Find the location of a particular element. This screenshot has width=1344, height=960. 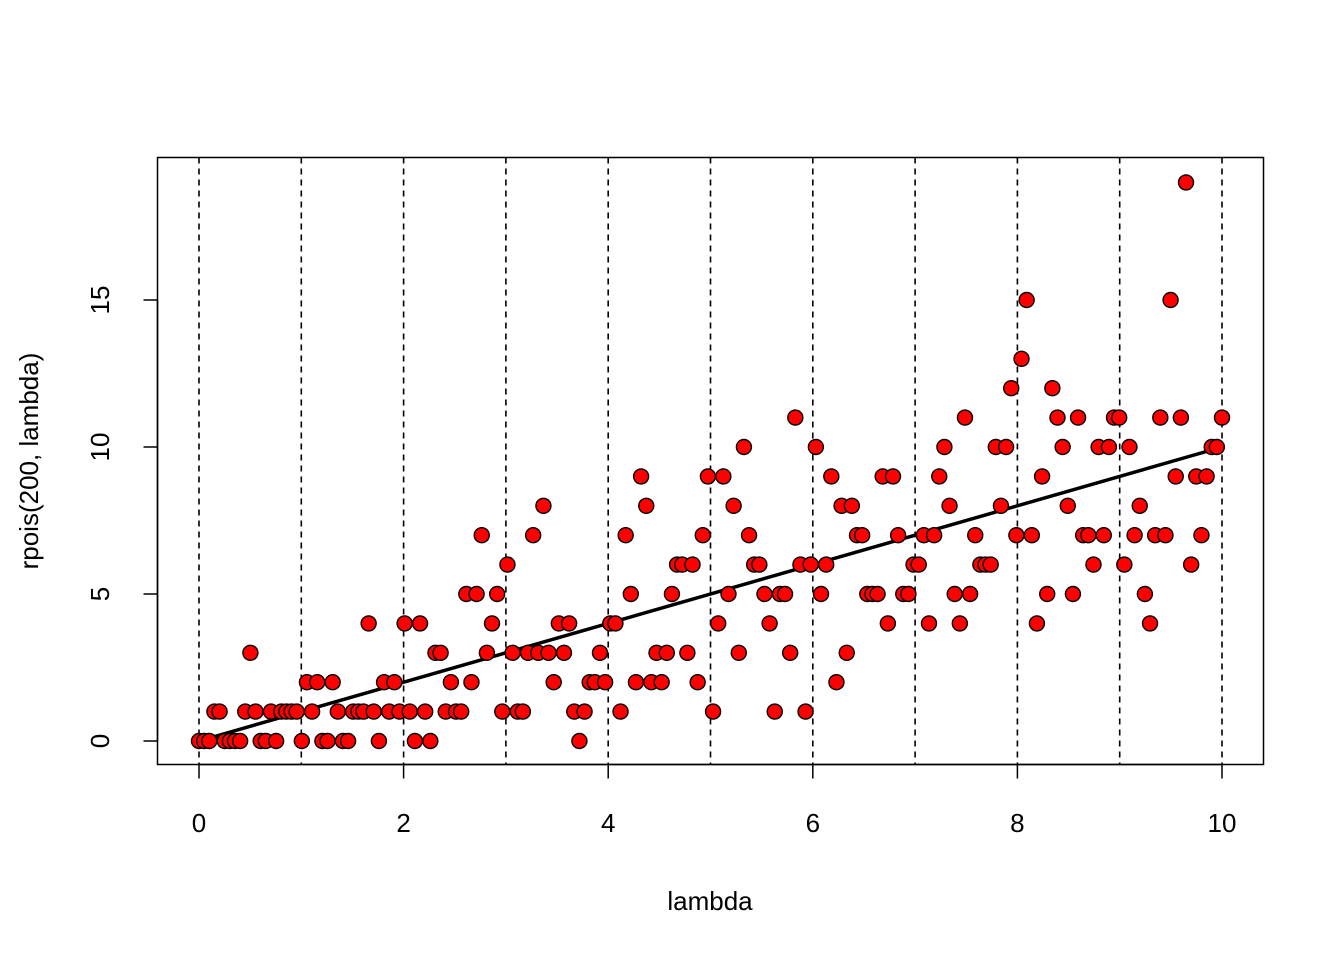

x-tick-label: 0 is located at coordinates (199, 823).